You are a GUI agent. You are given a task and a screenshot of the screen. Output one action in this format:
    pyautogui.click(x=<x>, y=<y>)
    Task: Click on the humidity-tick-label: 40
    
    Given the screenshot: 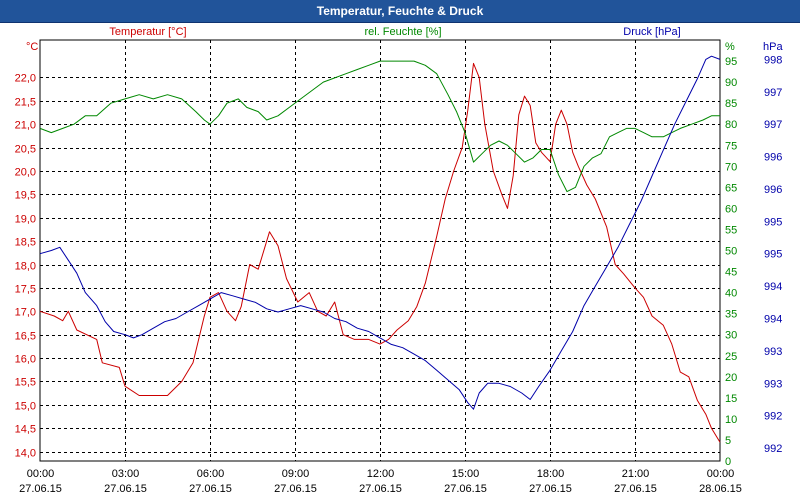 What is the action you would take?
    pyautogui.click(x=731, y=294)
    